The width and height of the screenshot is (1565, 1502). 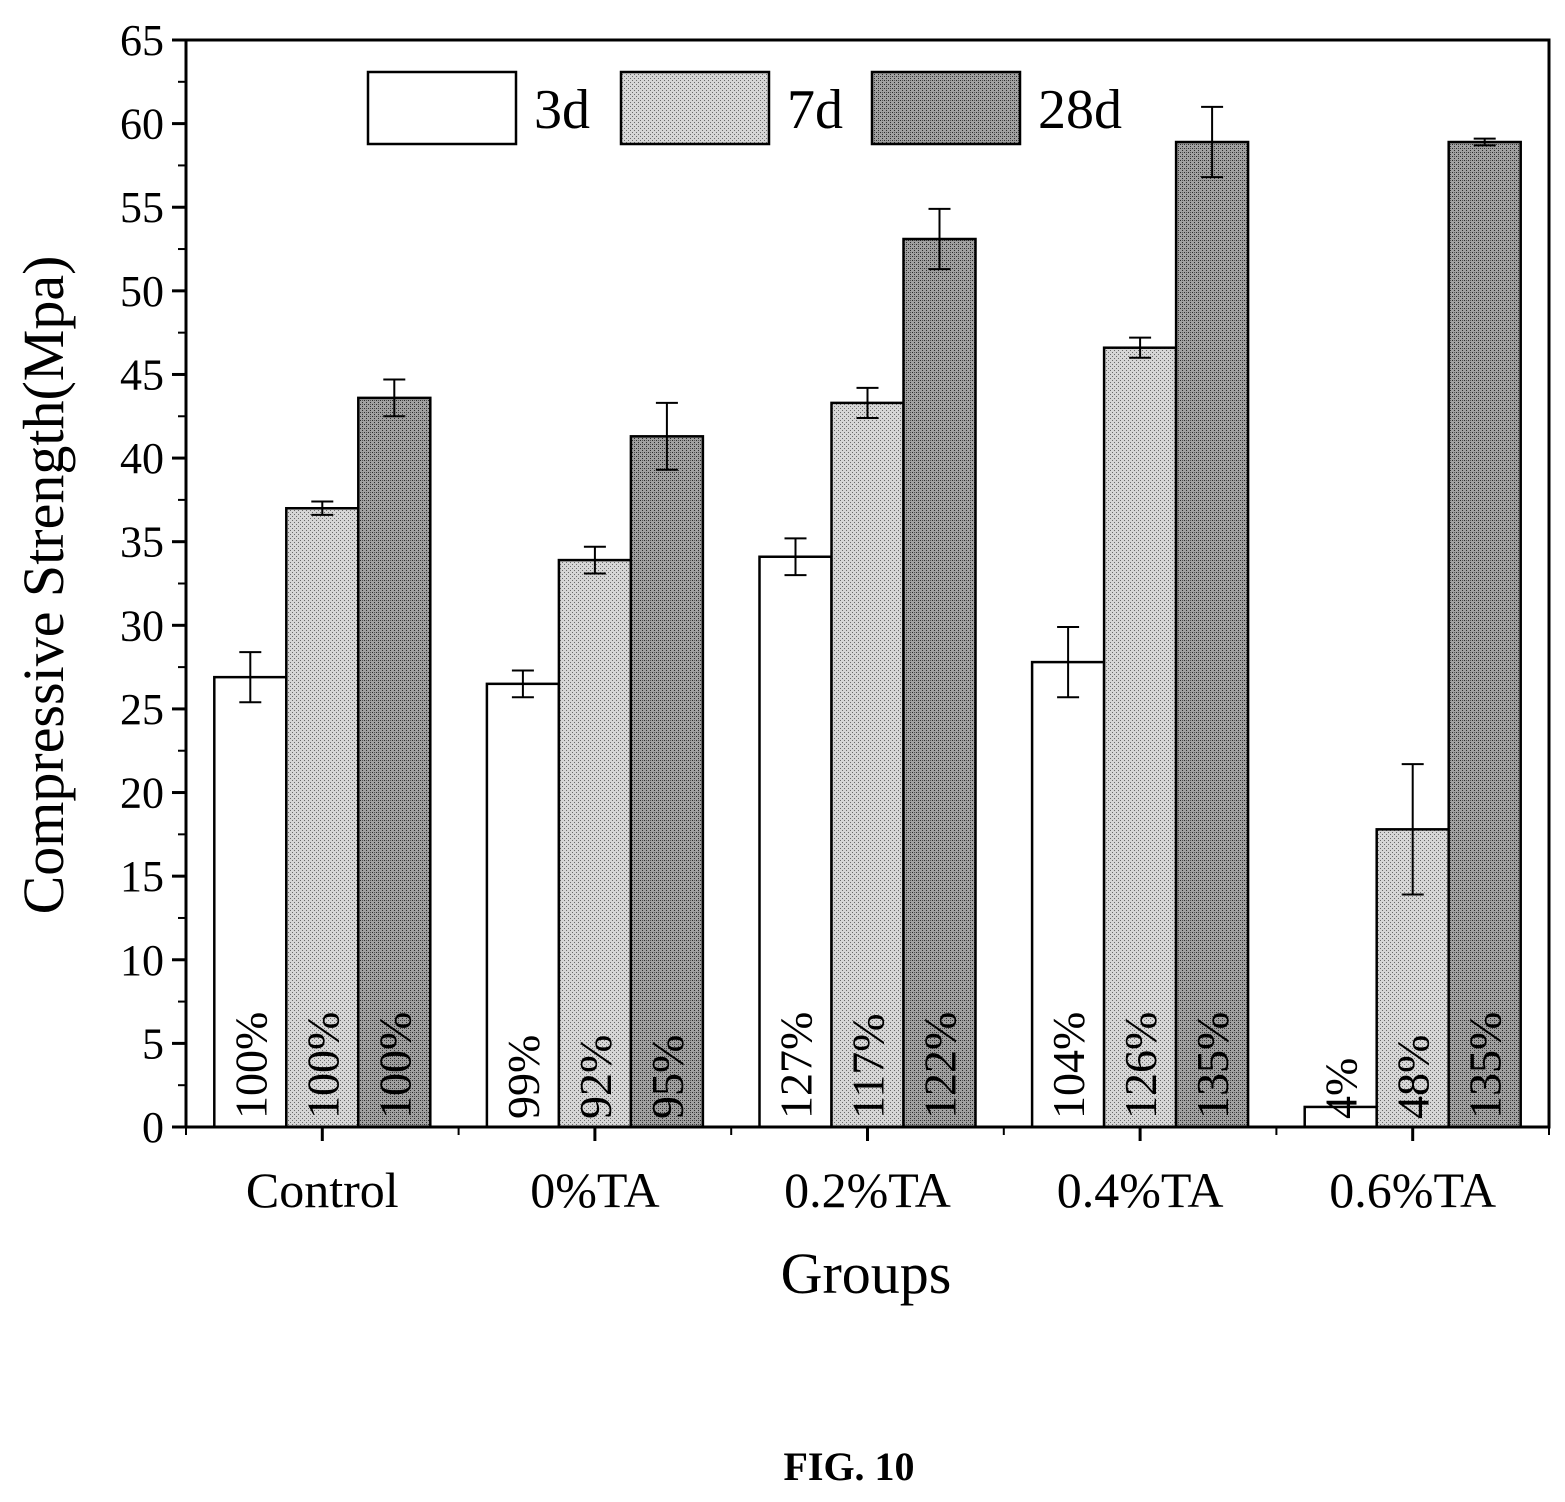 I want to click on legend-label-28d: 28d, so click(x=1080, y=110).